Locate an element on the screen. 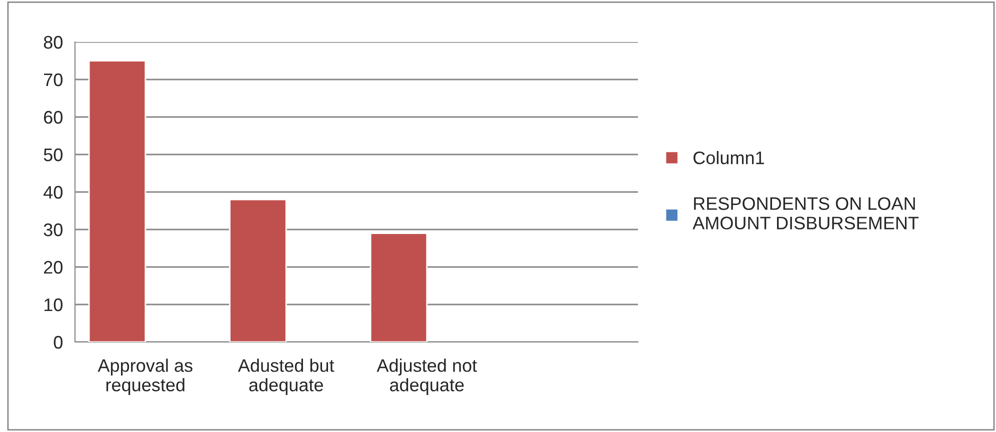 Image resolution: width=996 pixels, height=432 pixels. y-tick-label: 80 is located at coordinates (53, 42).